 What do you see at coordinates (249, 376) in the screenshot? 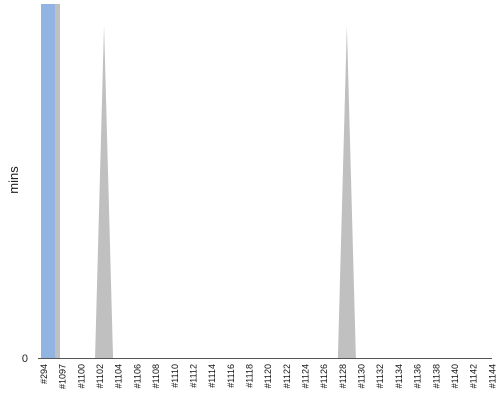
I see `x-tick-label: #1118` at bounding box center [249, 376].